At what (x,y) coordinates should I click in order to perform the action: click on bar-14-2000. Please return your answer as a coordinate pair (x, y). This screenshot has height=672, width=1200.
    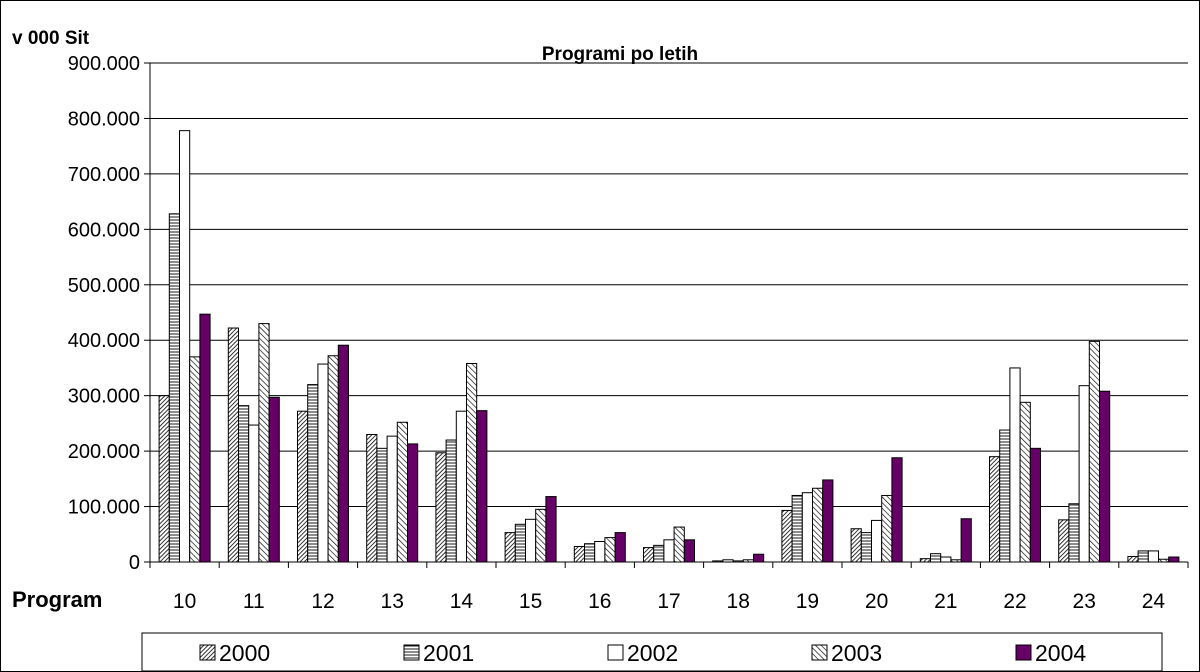
    Looking at the image, I should click on (441, 507).